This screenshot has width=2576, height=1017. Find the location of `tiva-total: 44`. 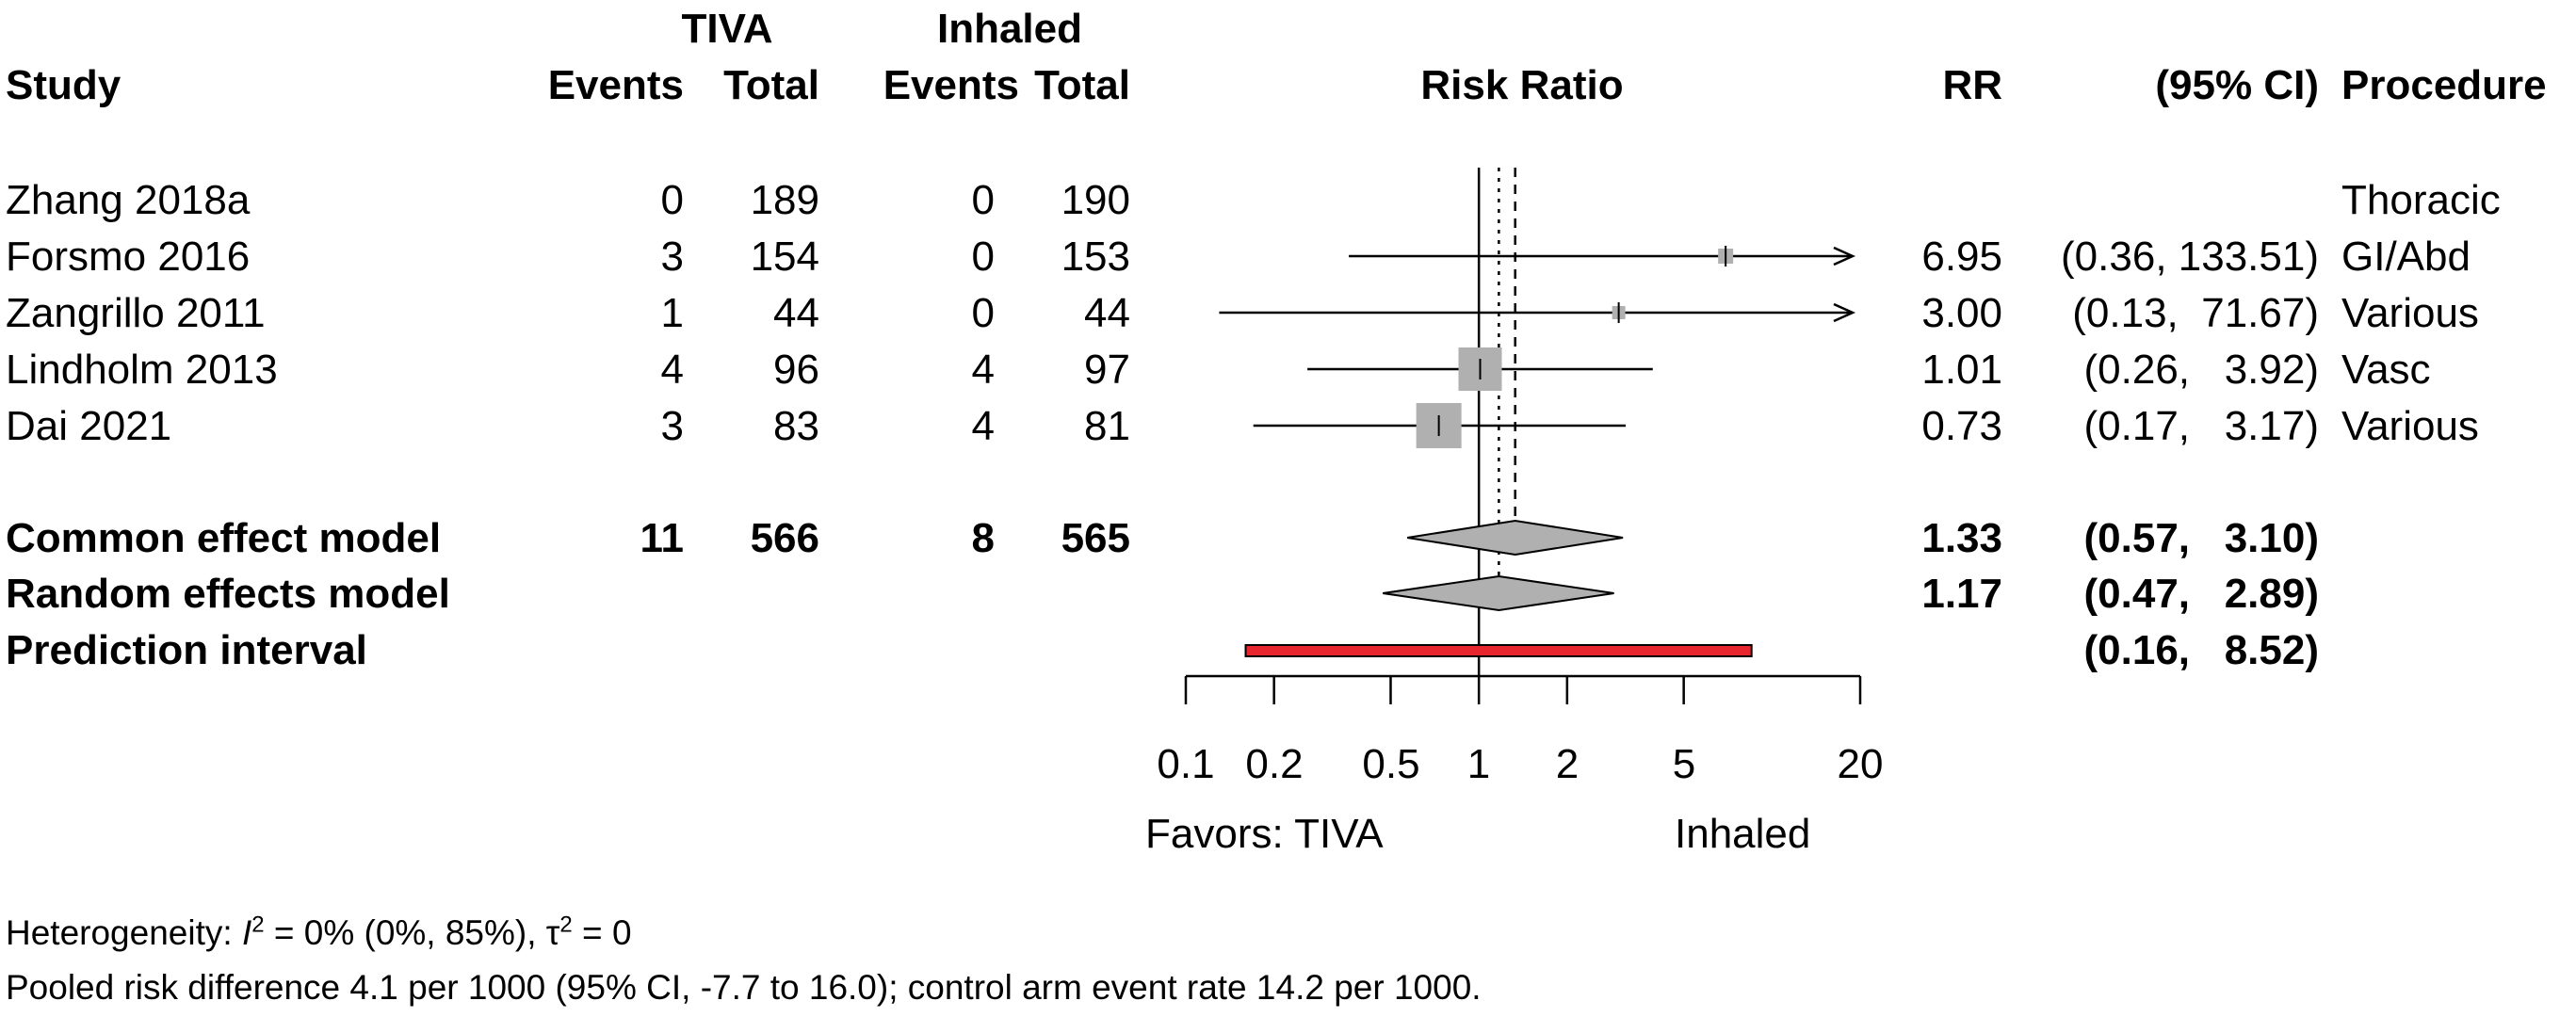

tiva-total: 44 is located at coordinates (796, 313).